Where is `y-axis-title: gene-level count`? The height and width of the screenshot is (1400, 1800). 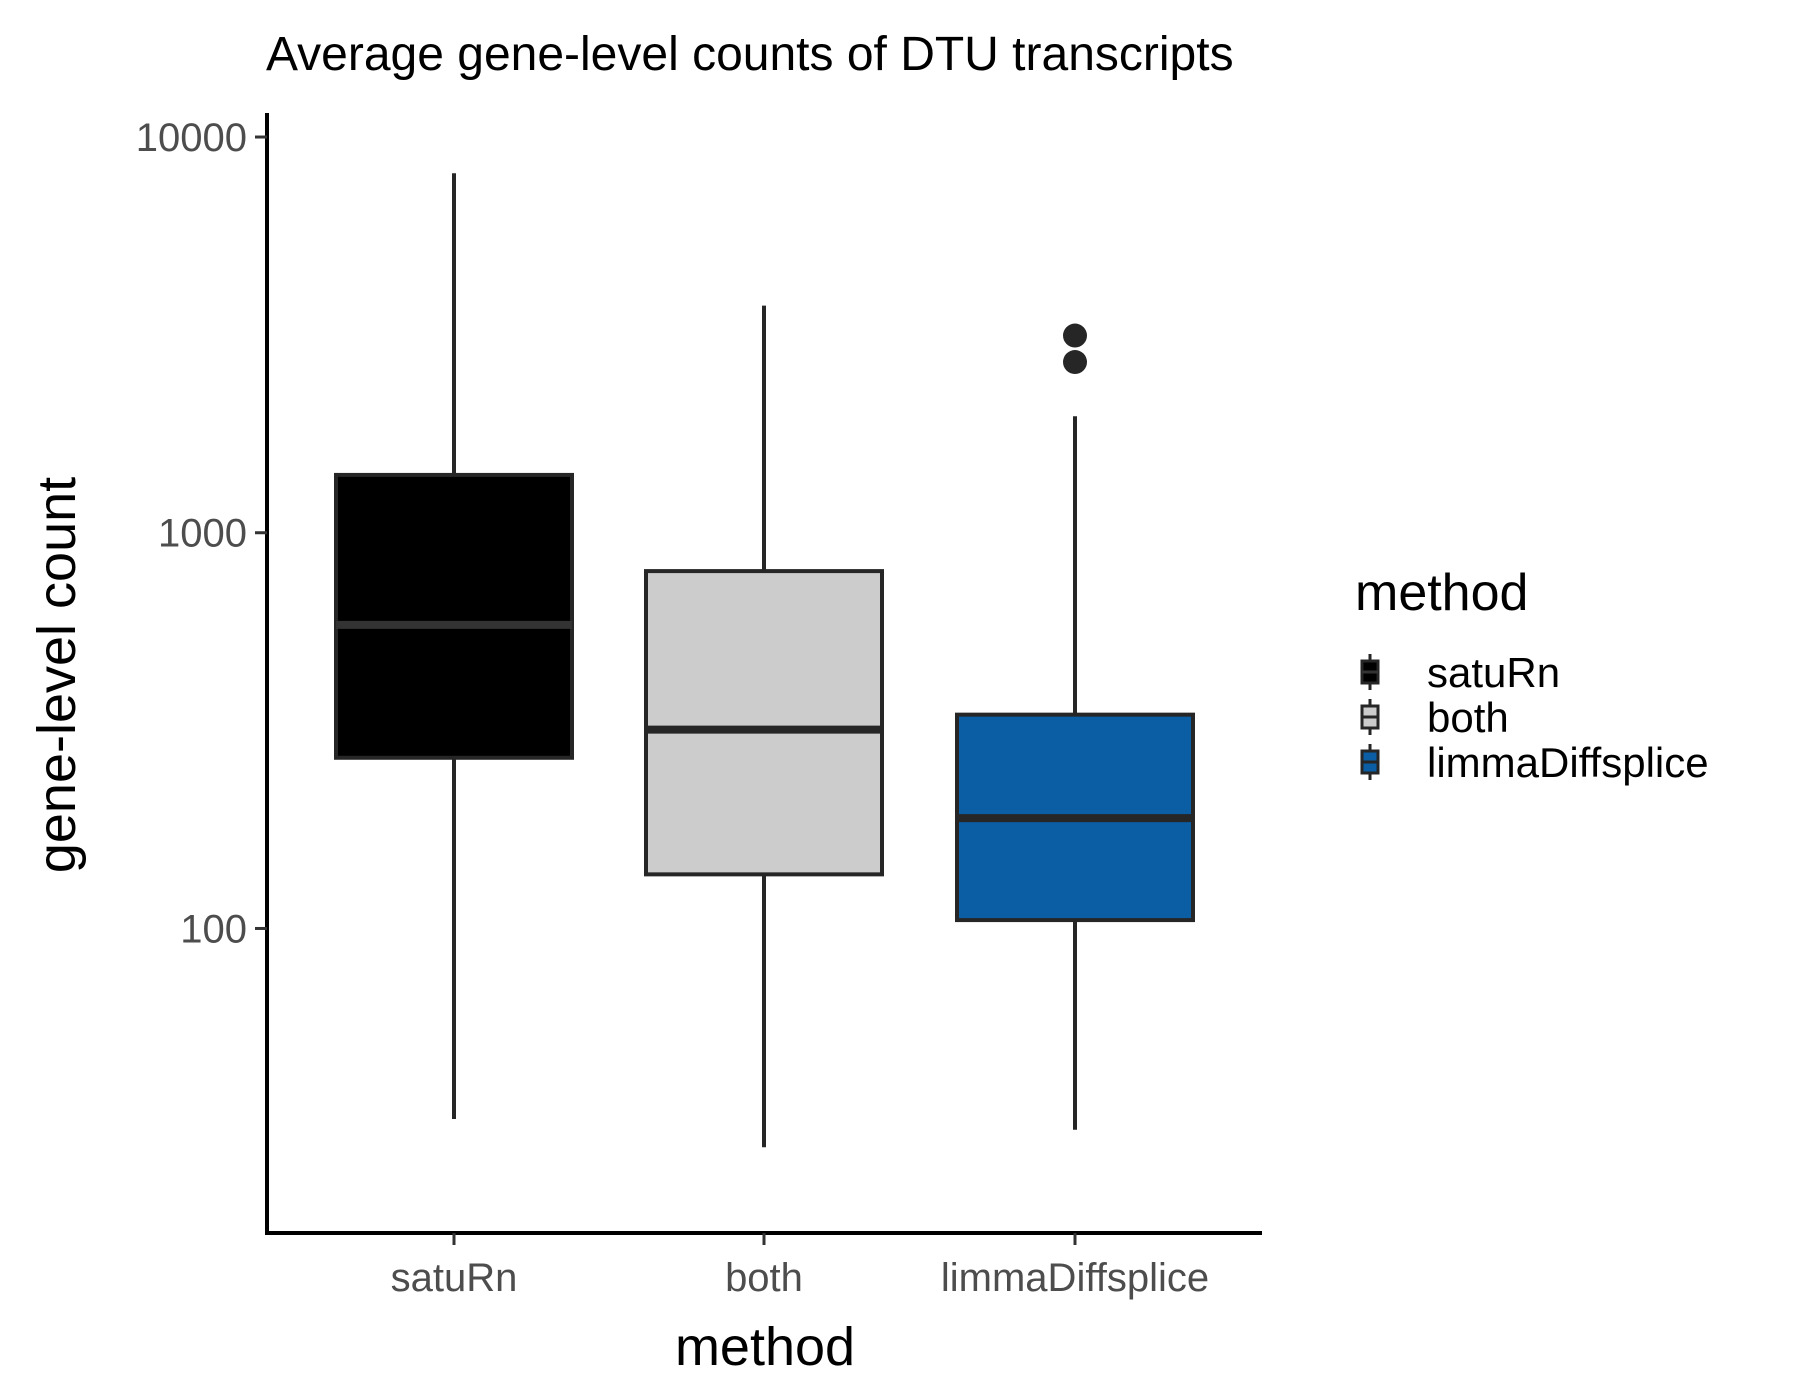
y-axis-title: gene-level count is located at coordinates (57, 675).